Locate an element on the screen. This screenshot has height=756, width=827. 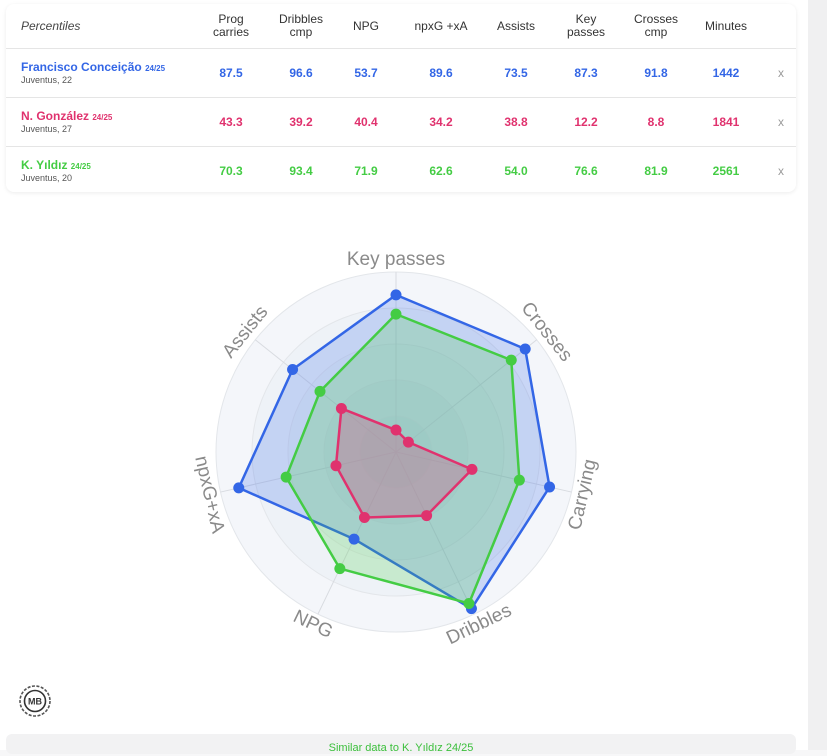
stat-value: 2561 is located at coordinates (726, 171).